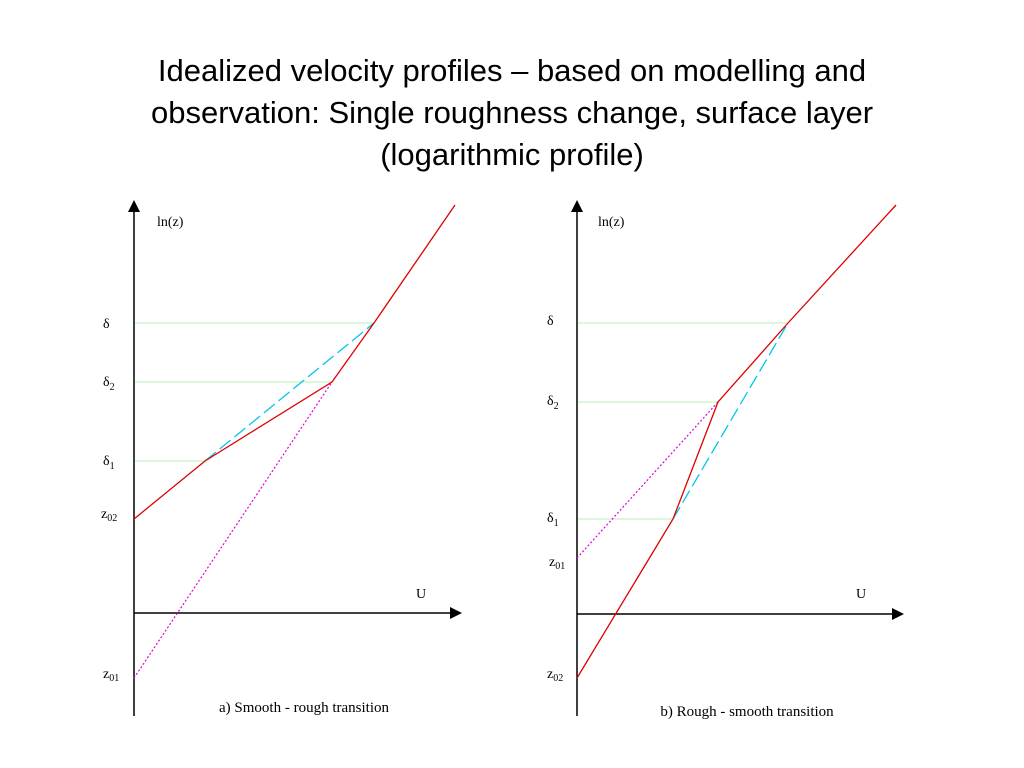 The height and width of the screenshot is (768, 1024). I want to click on title-line-3: (logarithmic profile), so click(512, 154).